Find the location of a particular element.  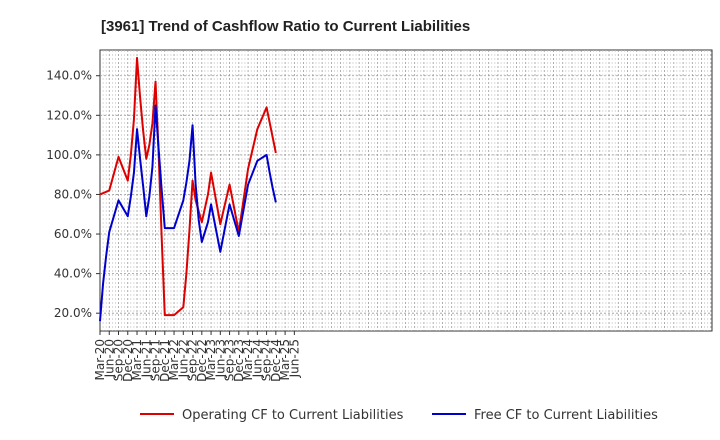

x-tick-label: Mar-25 is located at coordinates (285, 359).